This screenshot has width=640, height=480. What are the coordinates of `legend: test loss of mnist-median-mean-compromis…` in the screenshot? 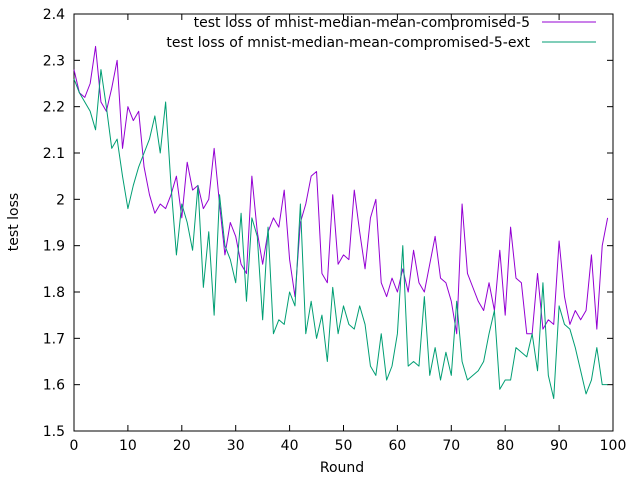 It's located at (381, 33).